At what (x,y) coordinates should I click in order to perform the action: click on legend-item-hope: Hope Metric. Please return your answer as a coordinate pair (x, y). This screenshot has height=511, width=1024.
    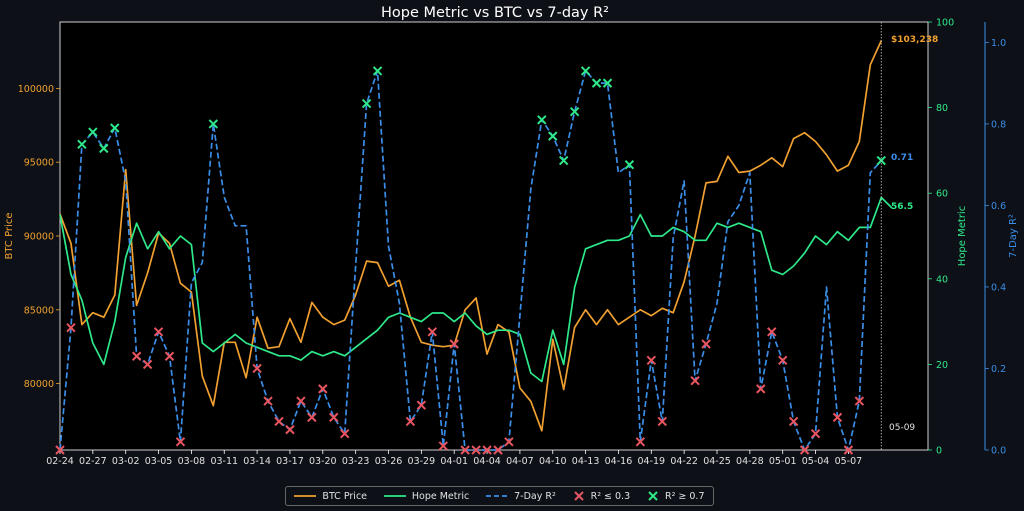
    Looking at the image, I should click on (426, 496).